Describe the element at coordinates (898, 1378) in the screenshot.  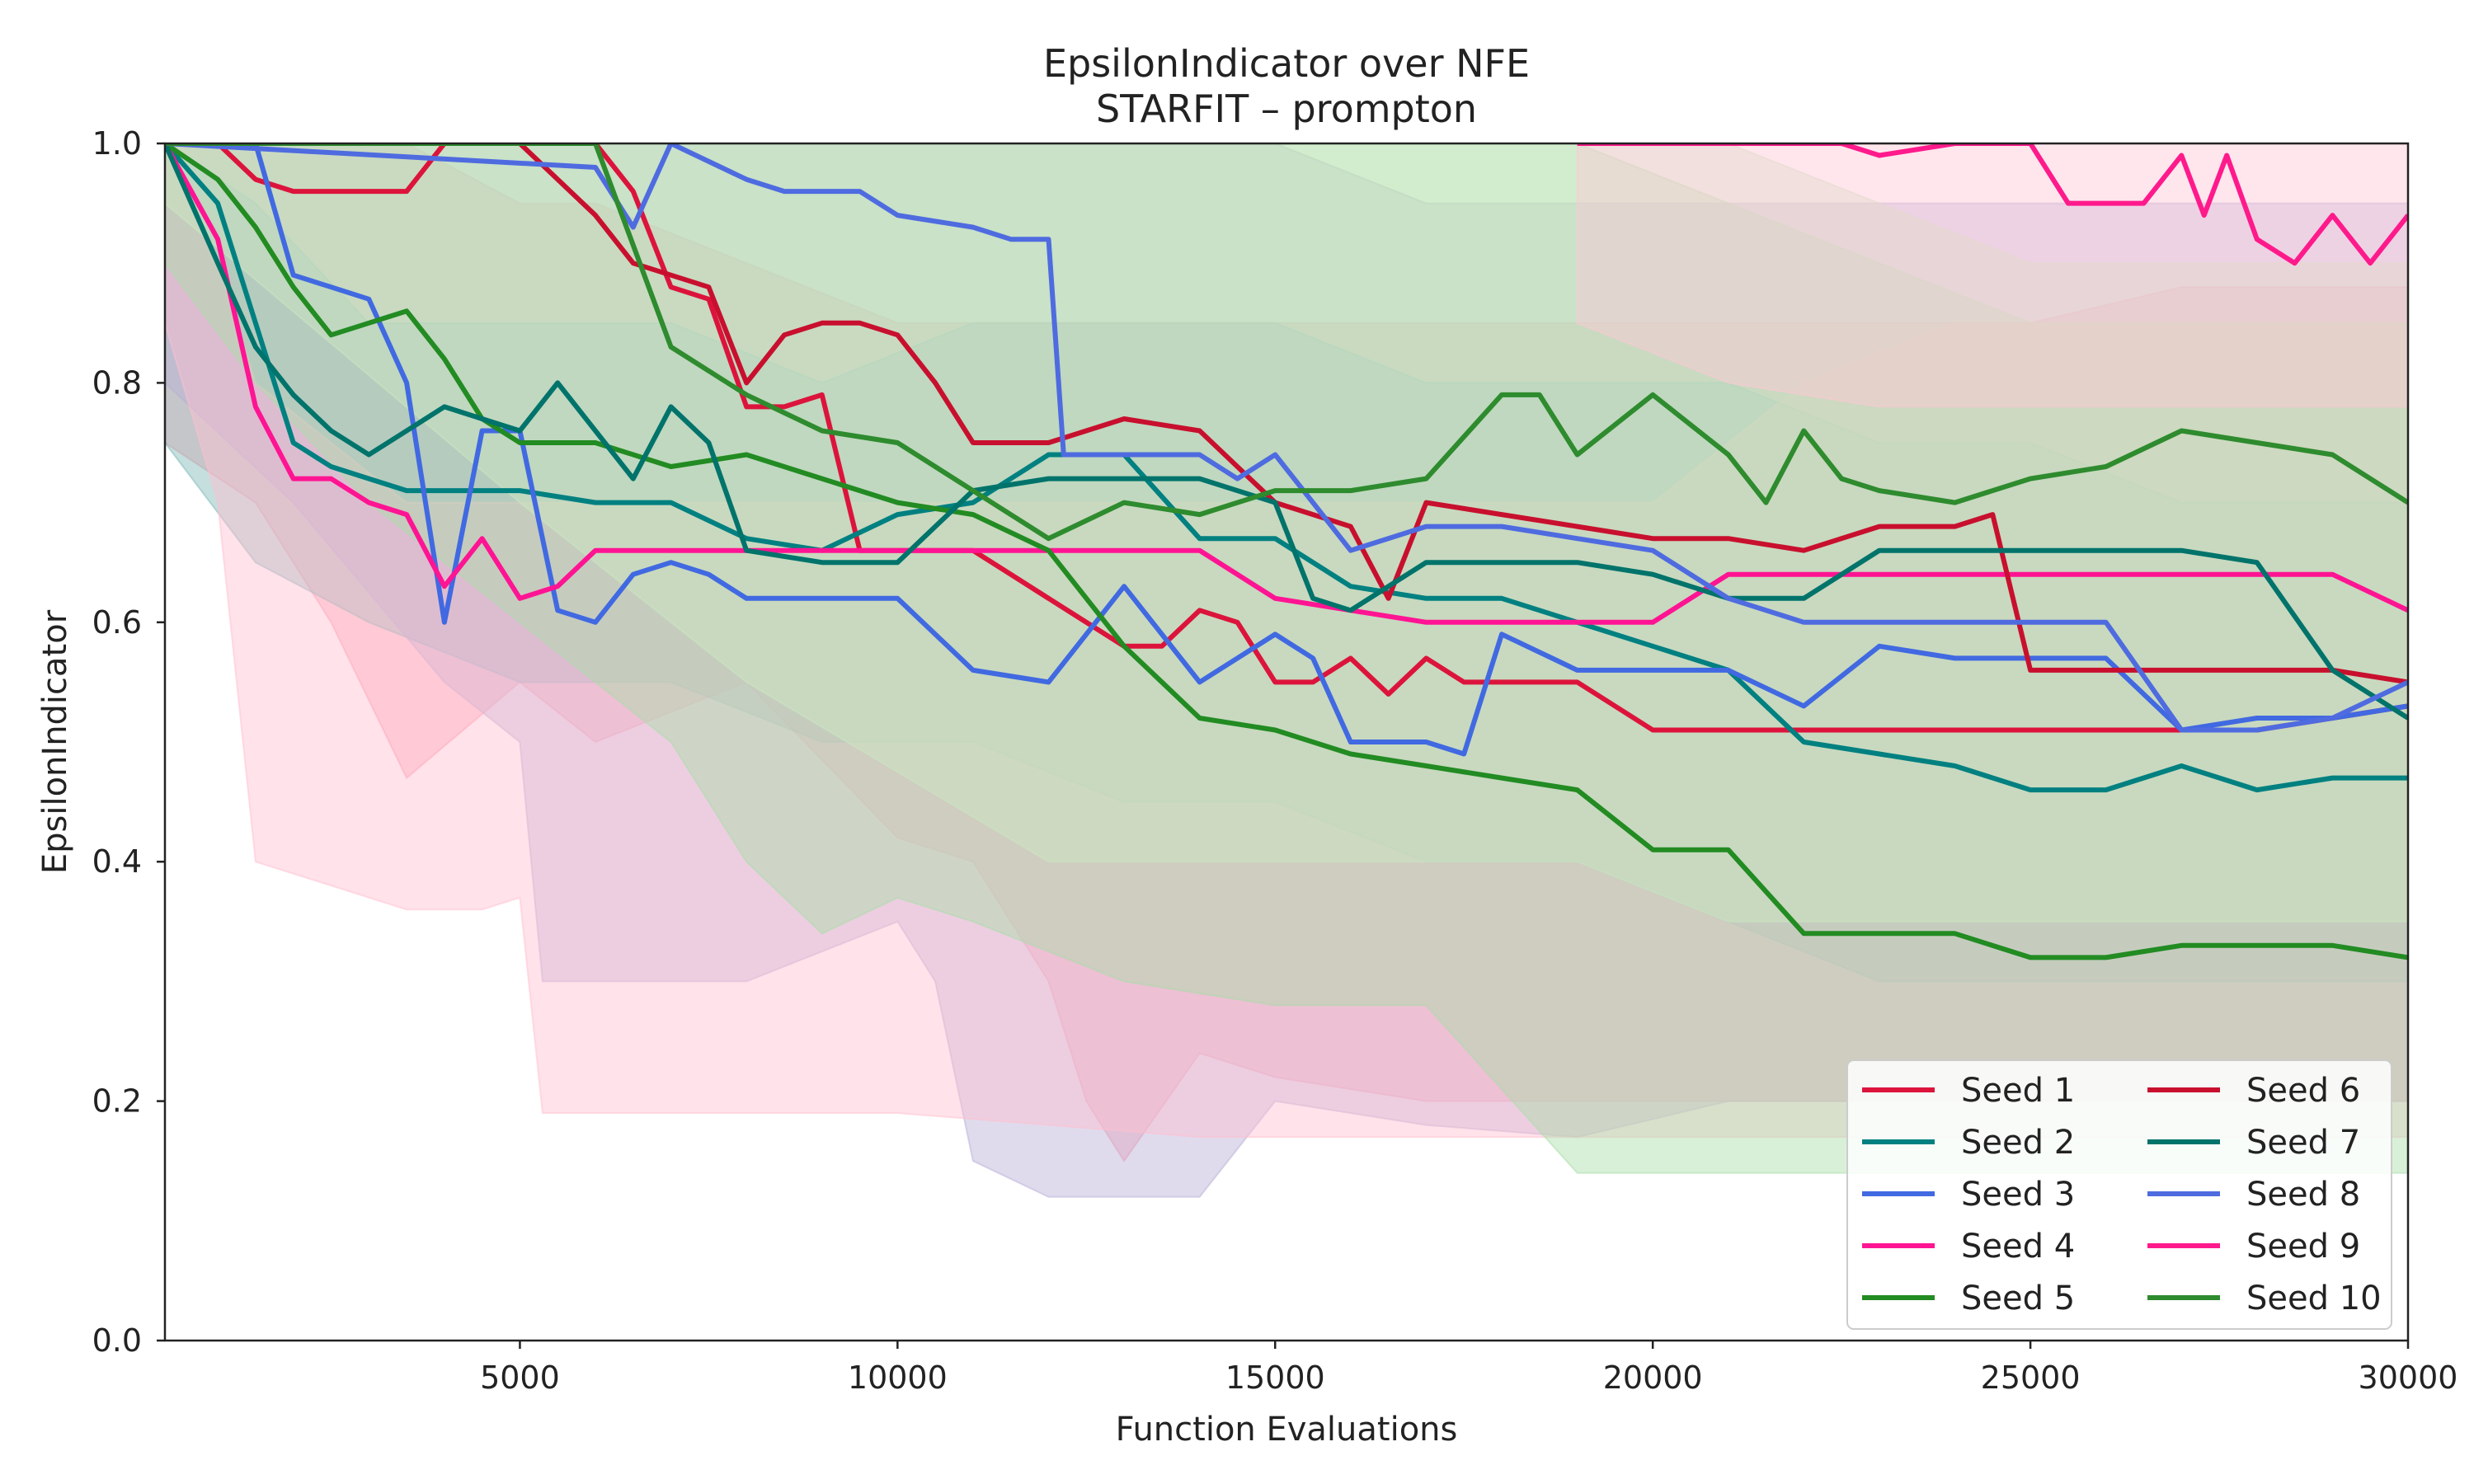
I see `x-tick-label: 10000` at that location.